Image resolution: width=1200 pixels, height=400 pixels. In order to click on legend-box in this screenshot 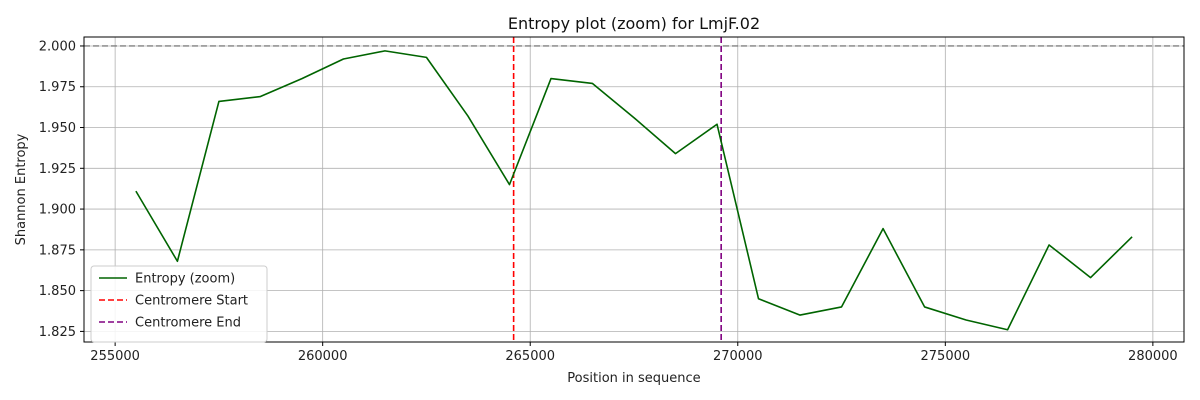, I will do `click(179, 304)`.